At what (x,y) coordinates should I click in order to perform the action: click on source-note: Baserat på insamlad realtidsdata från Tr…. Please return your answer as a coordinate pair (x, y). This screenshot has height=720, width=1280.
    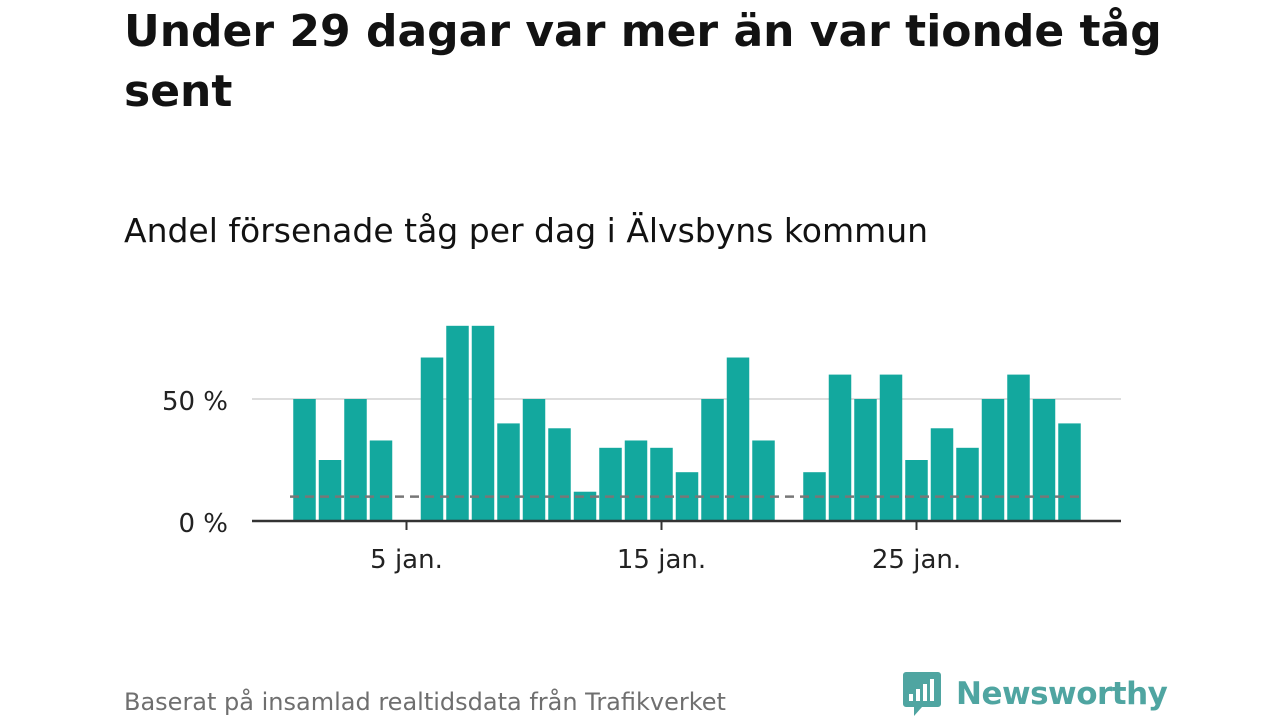
    Looking at the image, I should click on (425, 702).